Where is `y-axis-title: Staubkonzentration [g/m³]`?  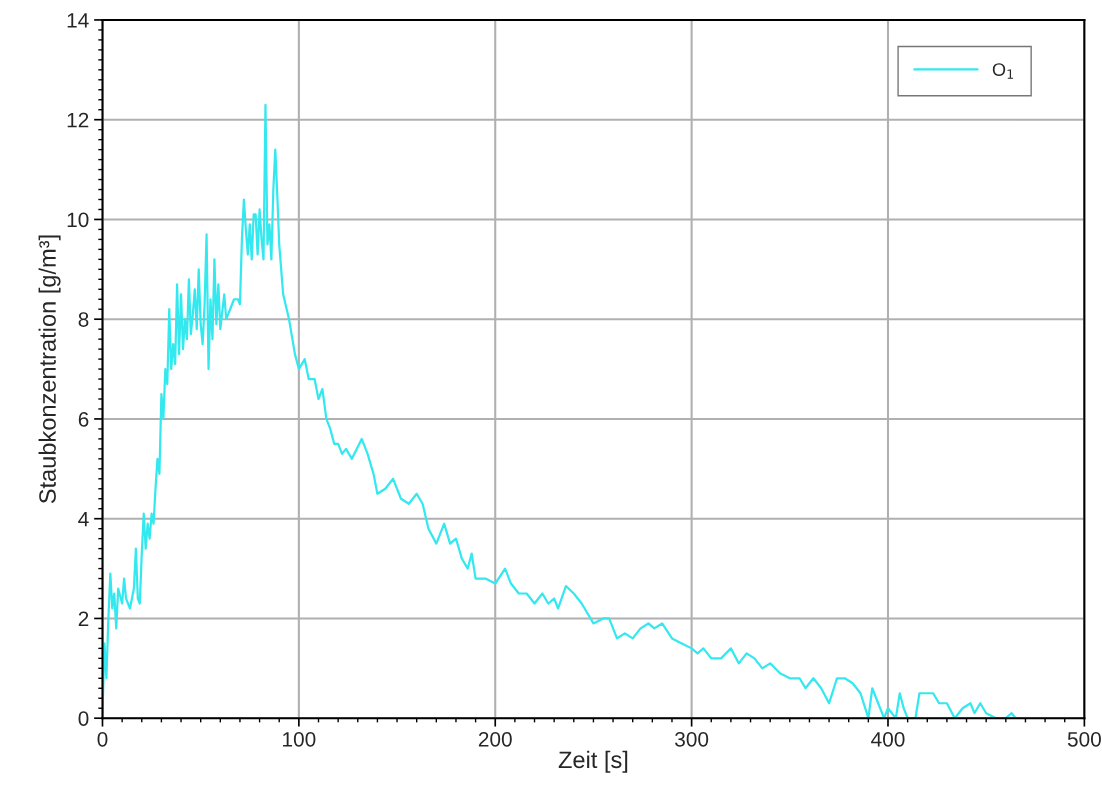 y-axis-title: Staubkonzentration [g/m³] is located at coordinates (49, 369).